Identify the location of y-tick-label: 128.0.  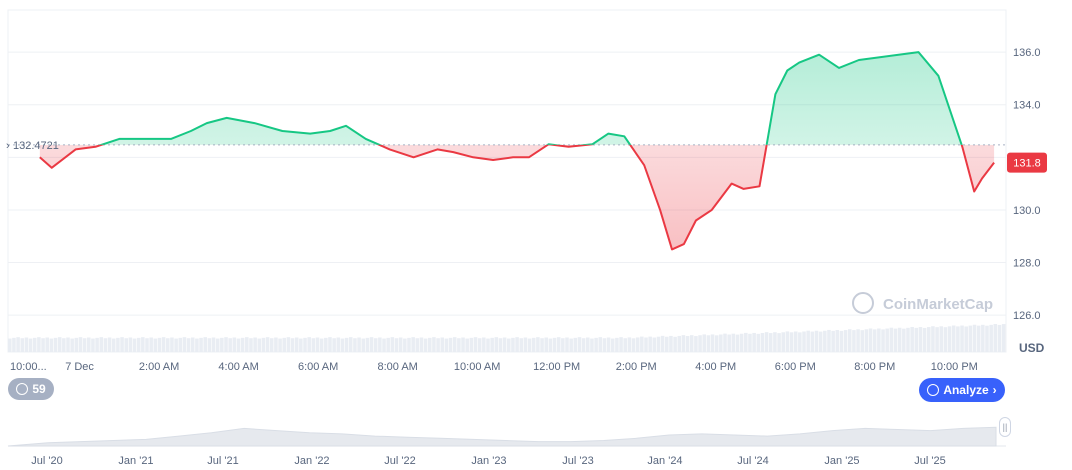
(1027, 264).